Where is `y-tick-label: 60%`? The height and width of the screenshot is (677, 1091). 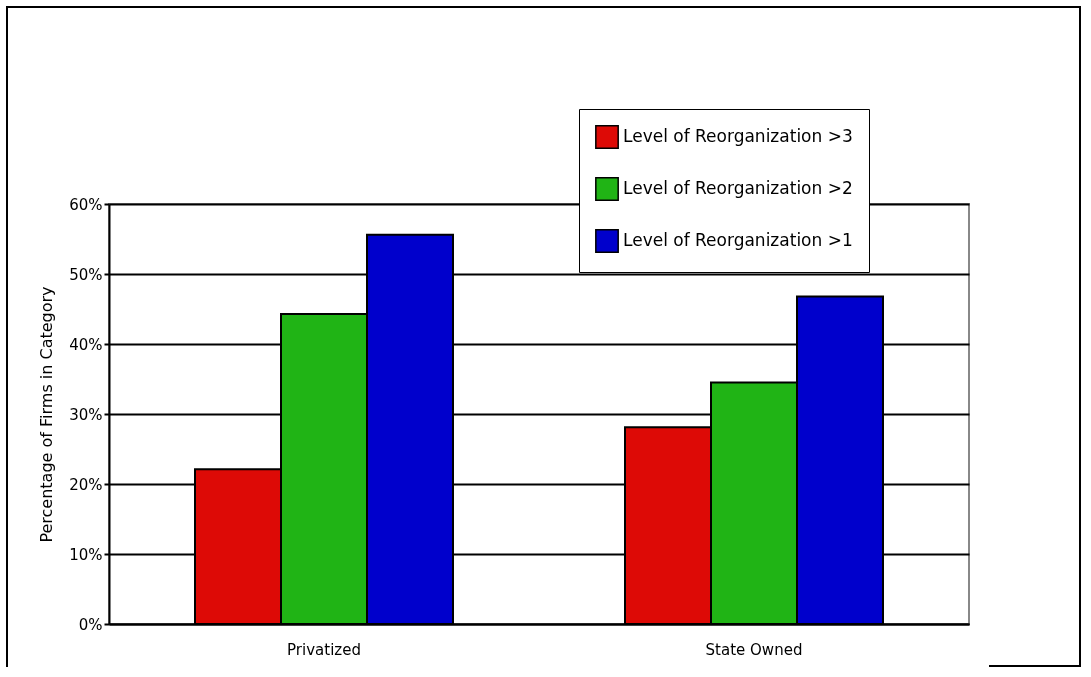 y-tick-label: 60% is located at coordinates (86, 204).